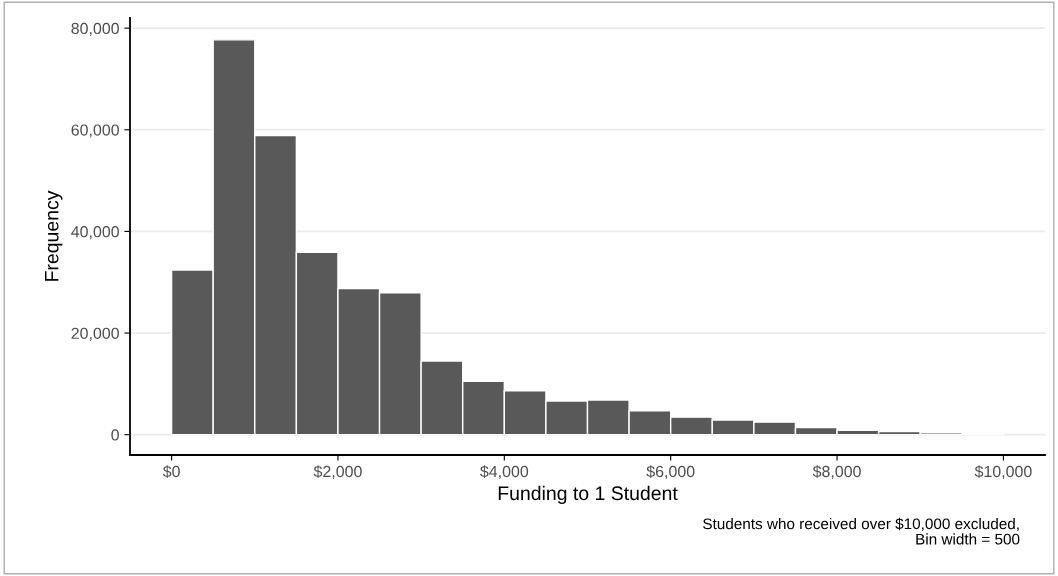 The width and height of the screenshot is (1058, 576). I want to click on text: Students who received over $10,000 excluded, Bin width = 500, so click(861, 531).